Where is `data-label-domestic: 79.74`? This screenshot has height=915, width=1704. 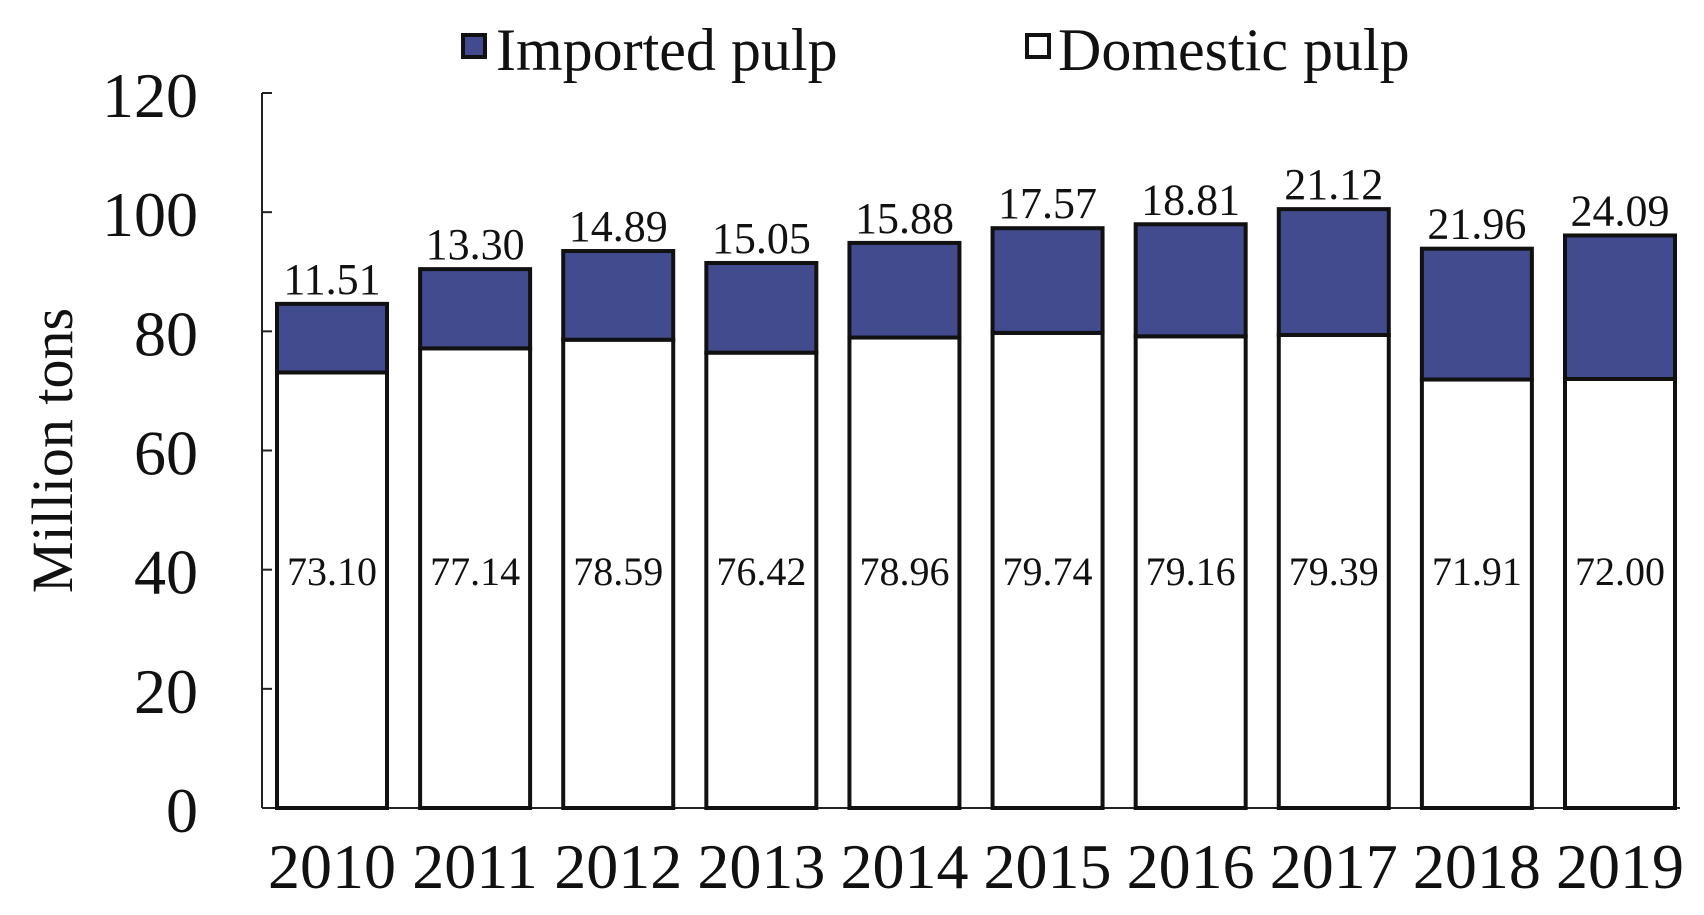
data-label-domestic: 79.74 is located at coordinates (1048, 571).